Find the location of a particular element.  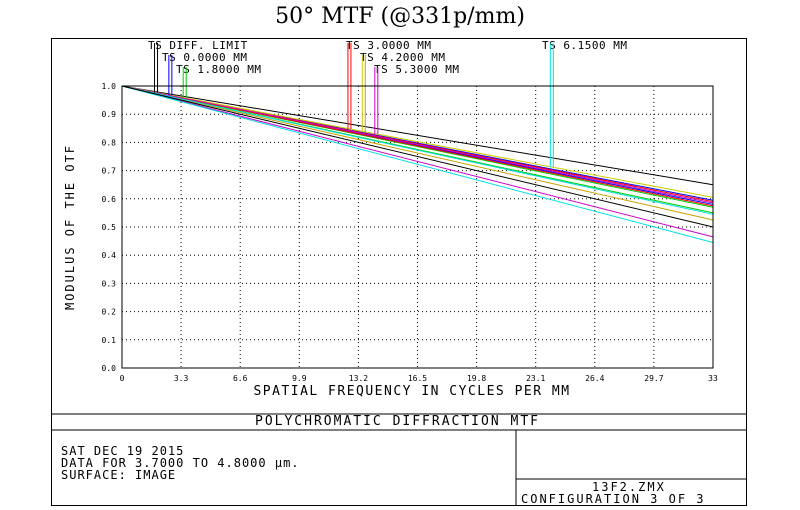

x-axis-label: SPATIAL FREQUENCY IN CYCLES PER MM is located at coordinates (411, 391).